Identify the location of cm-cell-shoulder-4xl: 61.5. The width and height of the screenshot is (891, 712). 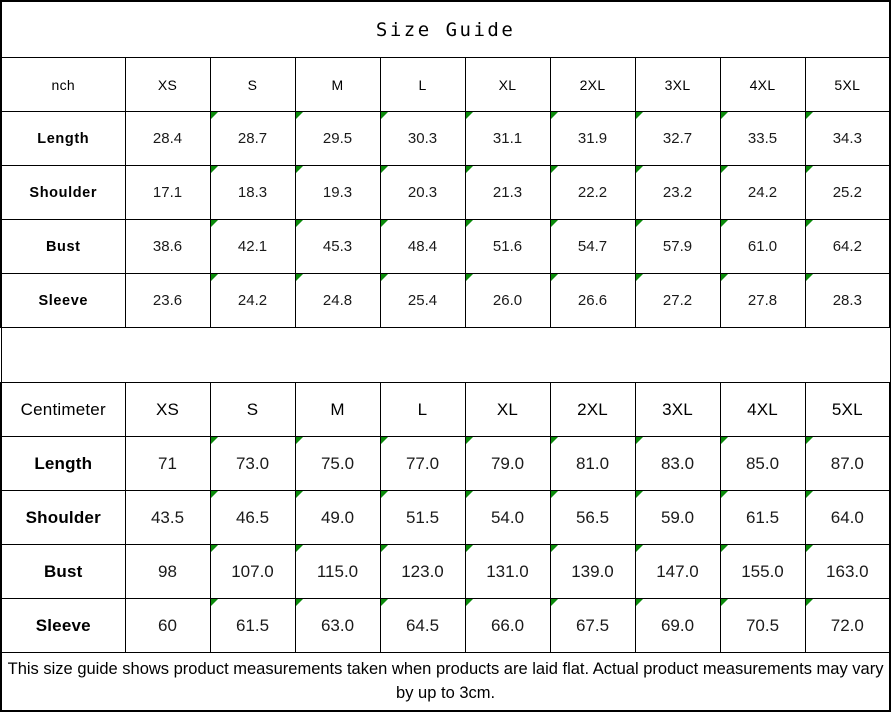
(762, 517).